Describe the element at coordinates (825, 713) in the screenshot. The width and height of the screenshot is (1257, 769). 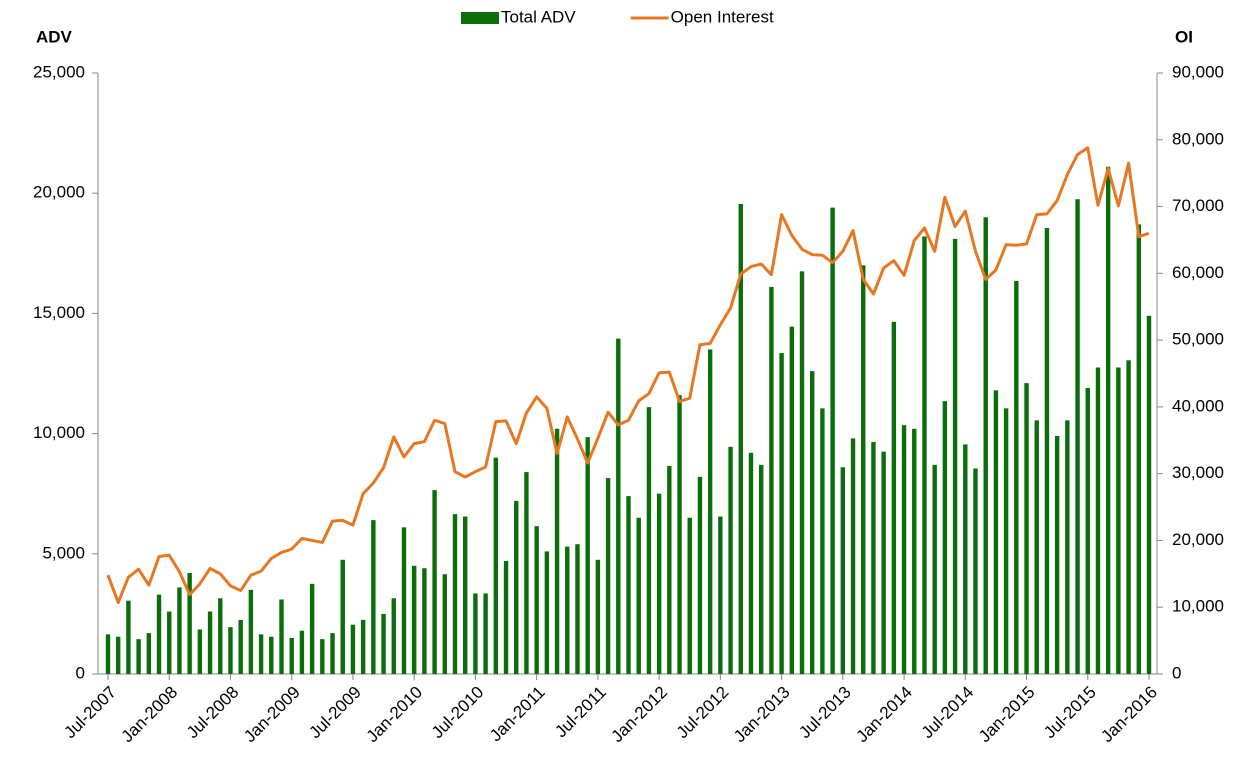
I see `x-tick-label: Jul-2013` at that location.